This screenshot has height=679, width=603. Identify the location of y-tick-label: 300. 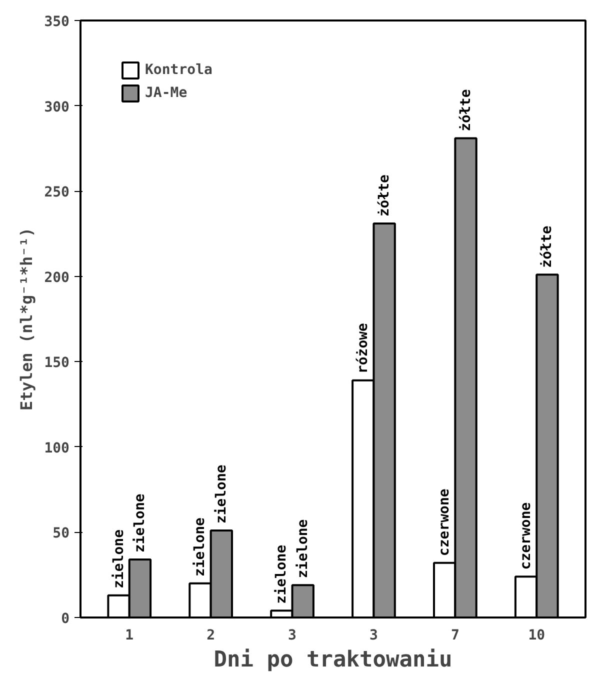
(57, 107).